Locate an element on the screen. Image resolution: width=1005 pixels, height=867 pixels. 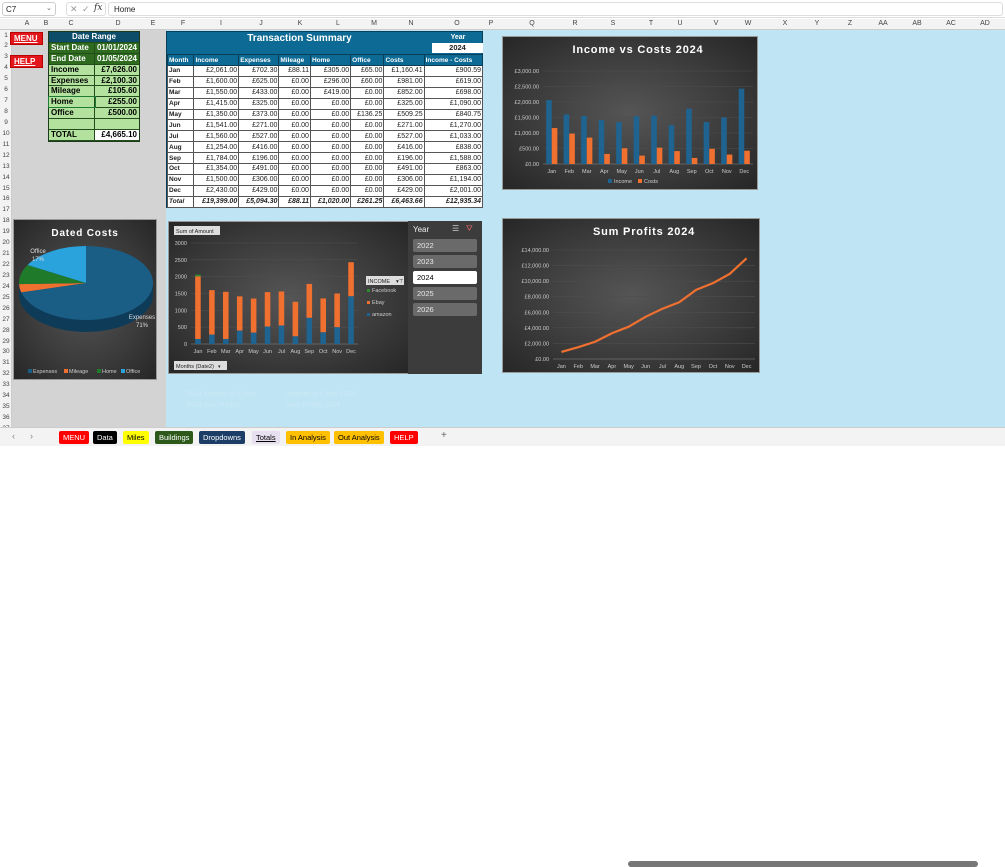
row-header: 36 is located at coordinates (6, 418).